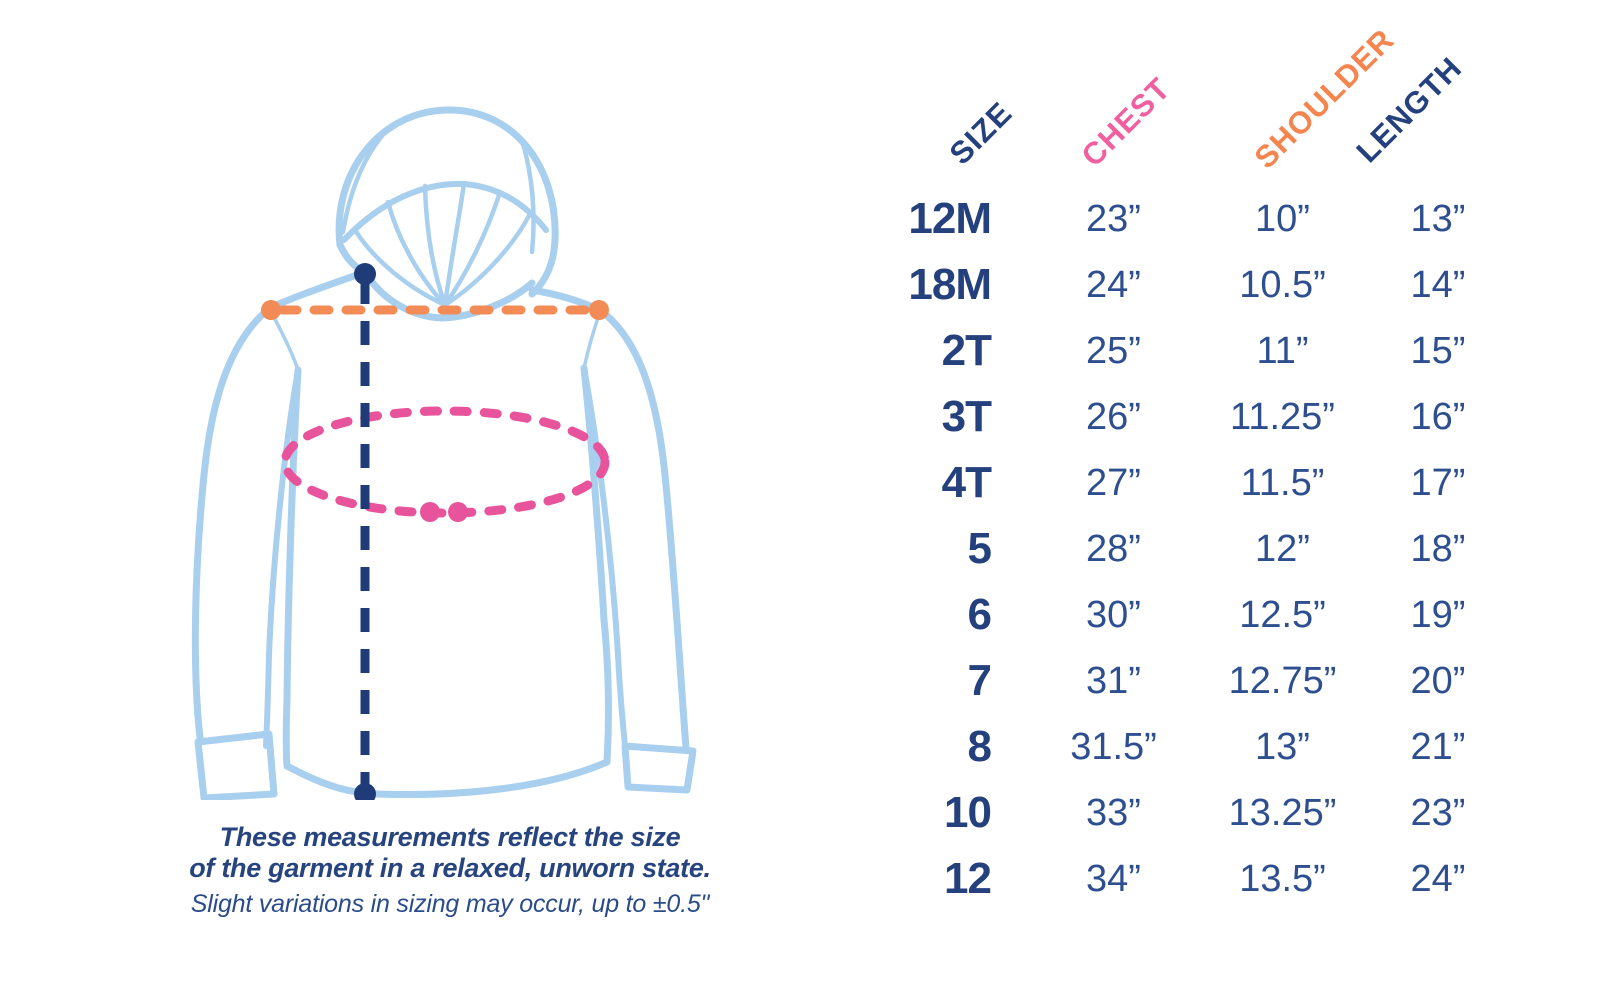 Image resolution: width=1621 pixels, height=995 pixels. Describe the element at coordinates (979, 548) in the screenshot. I see `size-label: 5` at that location.